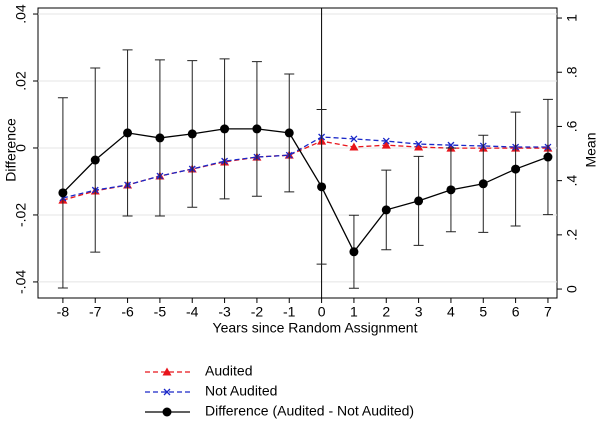 The width and height of the screenshot is (600, 427). What do you see at coordinates (572, 18) in the screenshot?
I see `y2-tick-label: 1` at bounding box center [572, 18].